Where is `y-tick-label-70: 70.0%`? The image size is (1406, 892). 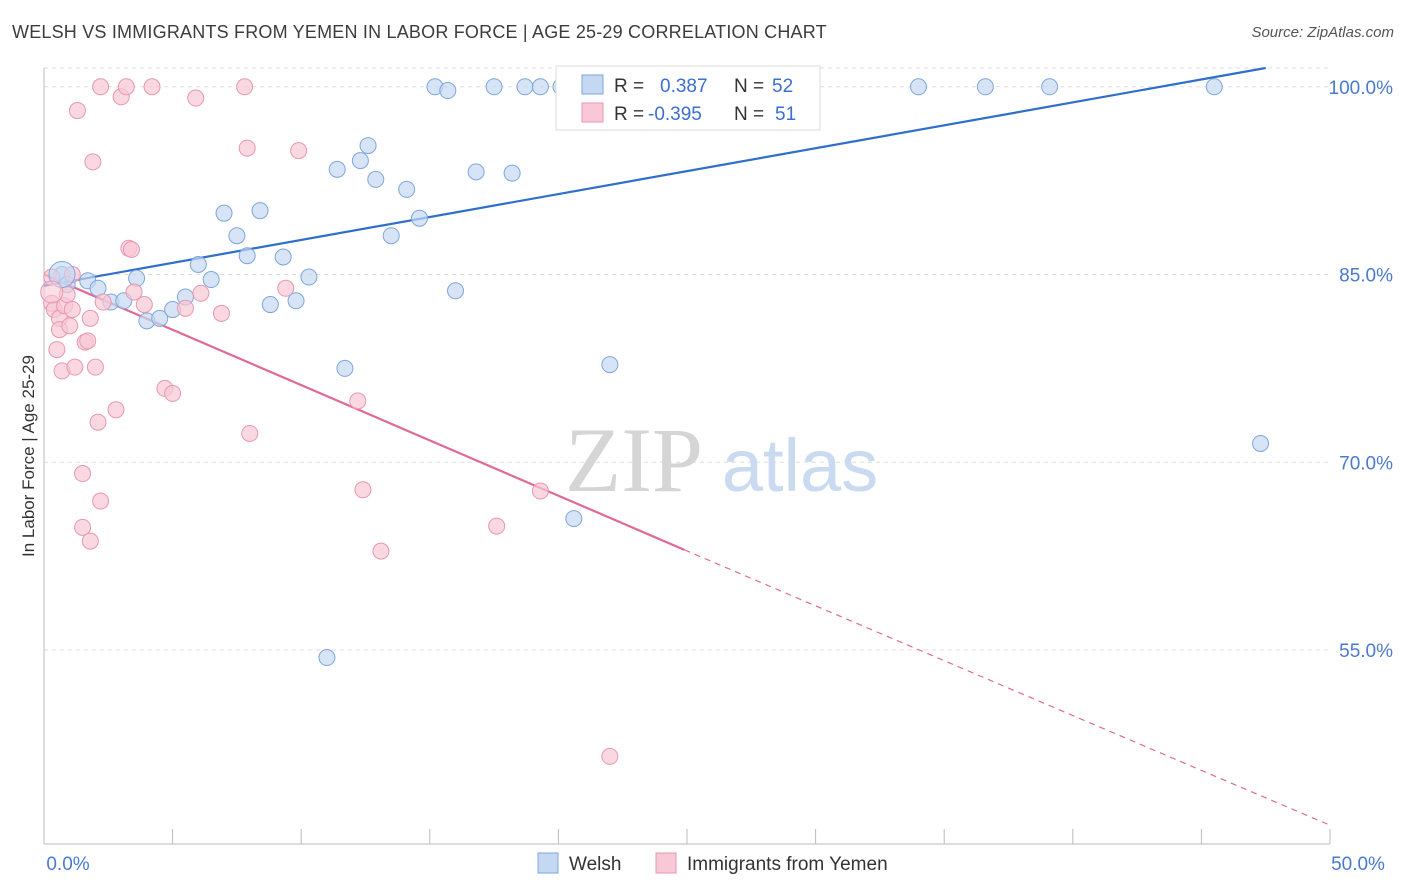
y-tick-label-70: 70.0% is located at coordinates (1366, 463).